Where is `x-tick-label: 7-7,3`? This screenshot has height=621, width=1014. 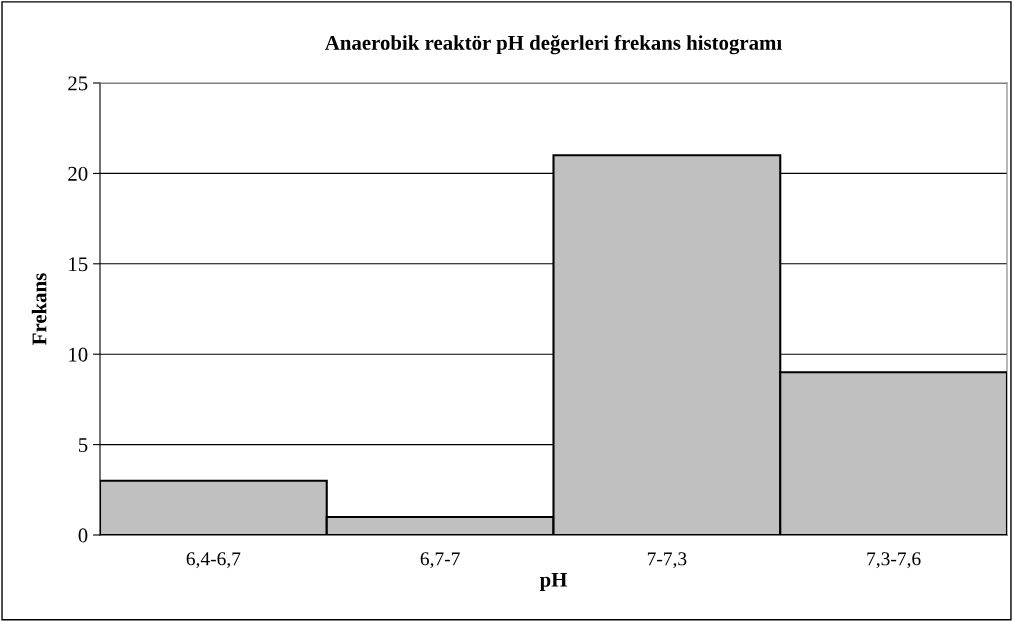
x-tick-label: 7-7,3 is located at coordinates (667, 560).